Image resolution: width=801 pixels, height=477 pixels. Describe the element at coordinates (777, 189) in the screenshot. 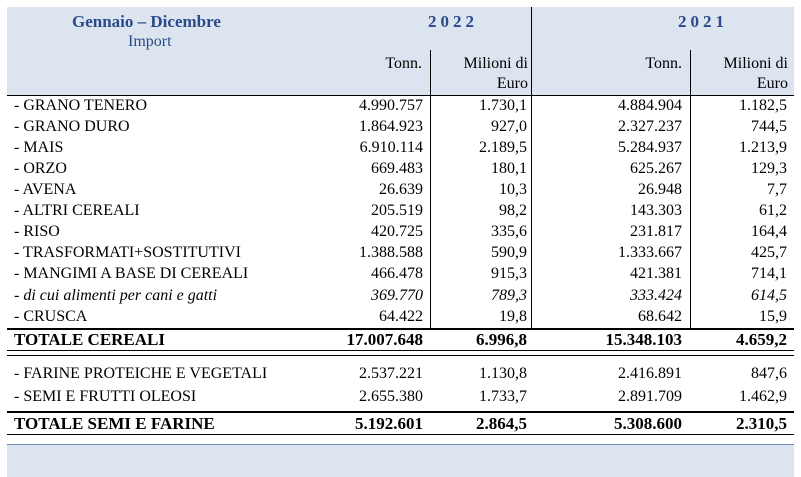

I see `euro-2021: 7,7` at that location.